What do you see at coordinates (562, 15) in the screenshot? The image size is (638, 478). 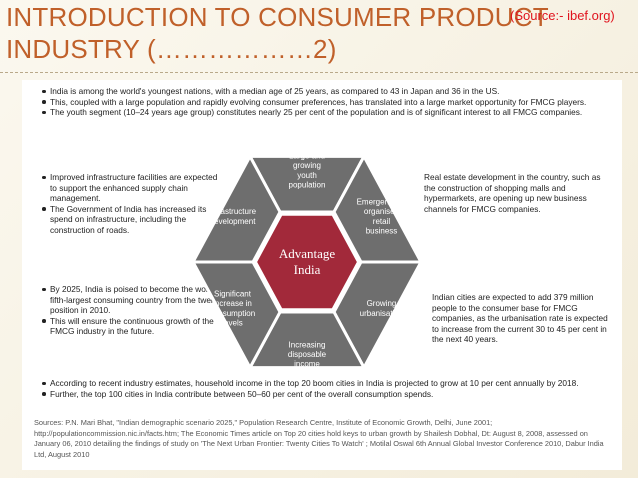 I see `source-note: (Source:- ibef.org)` at bounding box center [562, 15].